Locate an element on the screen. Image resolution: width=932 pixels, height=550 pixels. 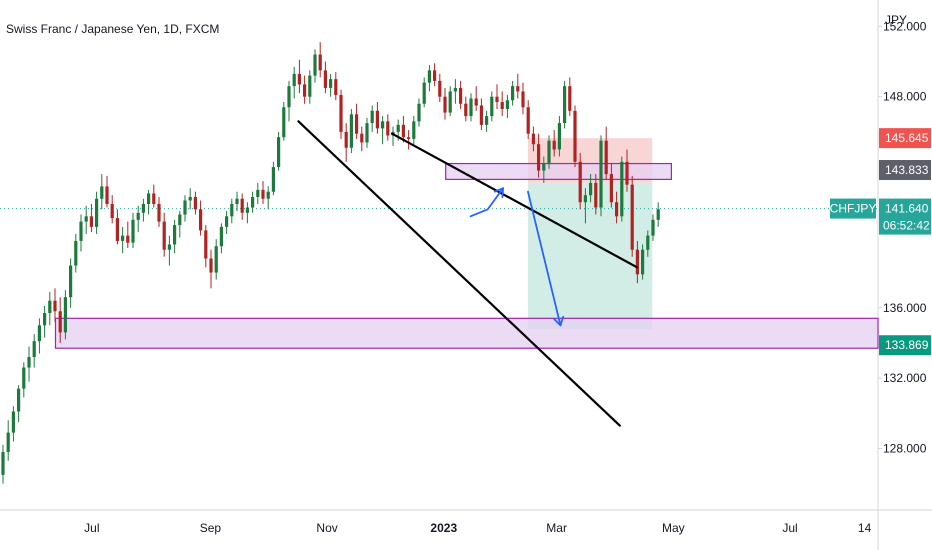
up-arrow is located at coordinates (486, 202).